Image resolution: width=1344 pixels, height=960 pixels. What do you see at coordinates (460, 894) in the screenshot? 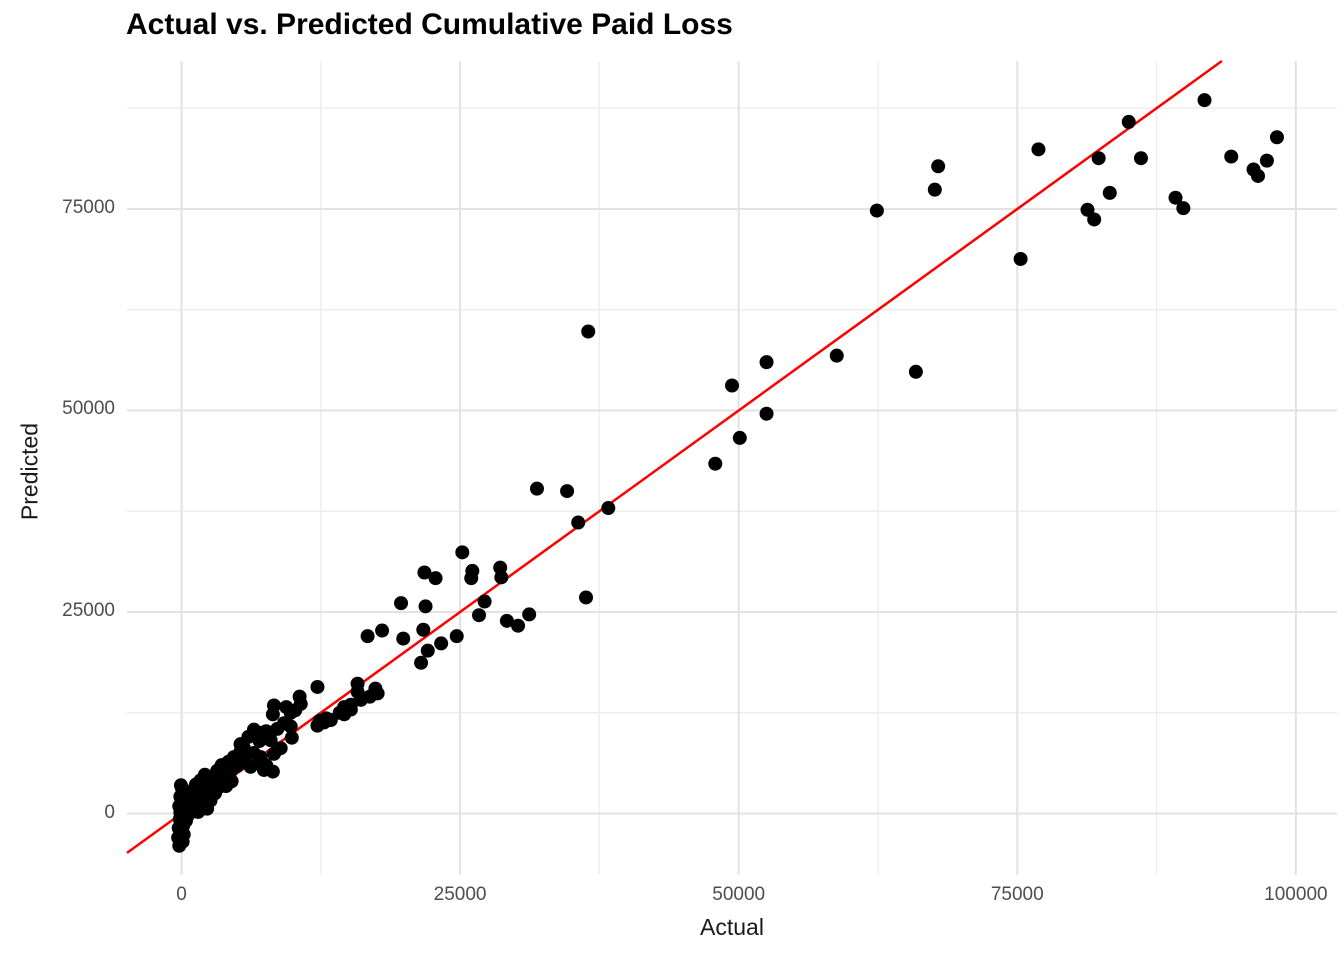
I see `x-tick-label: 25000` at bounding box center [460, 894].